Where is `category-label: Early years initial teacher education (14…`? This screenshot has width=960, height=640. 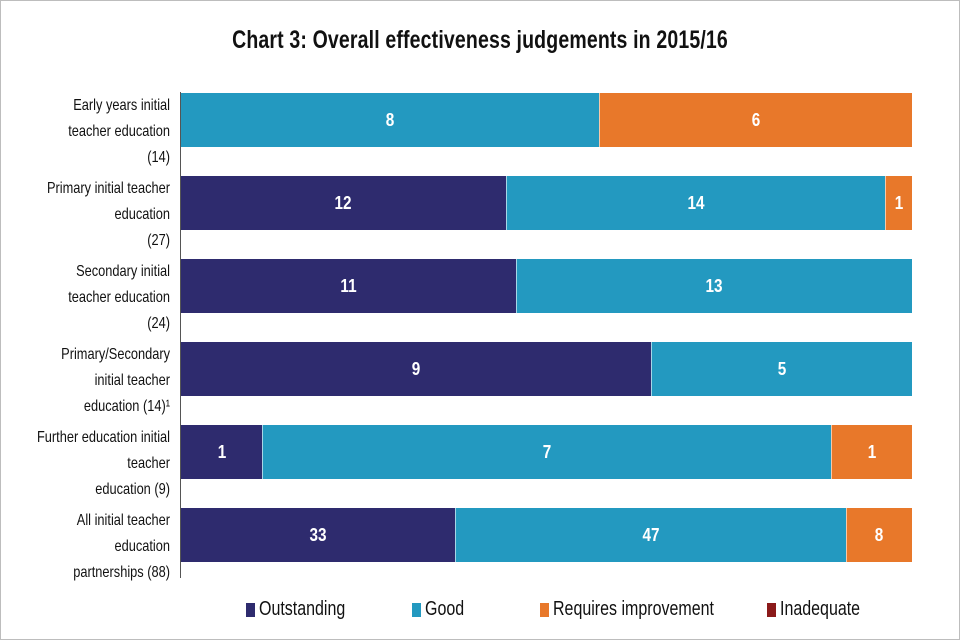
category-label: Early years initial teacher education (14… is located at coordinates (102, 132).